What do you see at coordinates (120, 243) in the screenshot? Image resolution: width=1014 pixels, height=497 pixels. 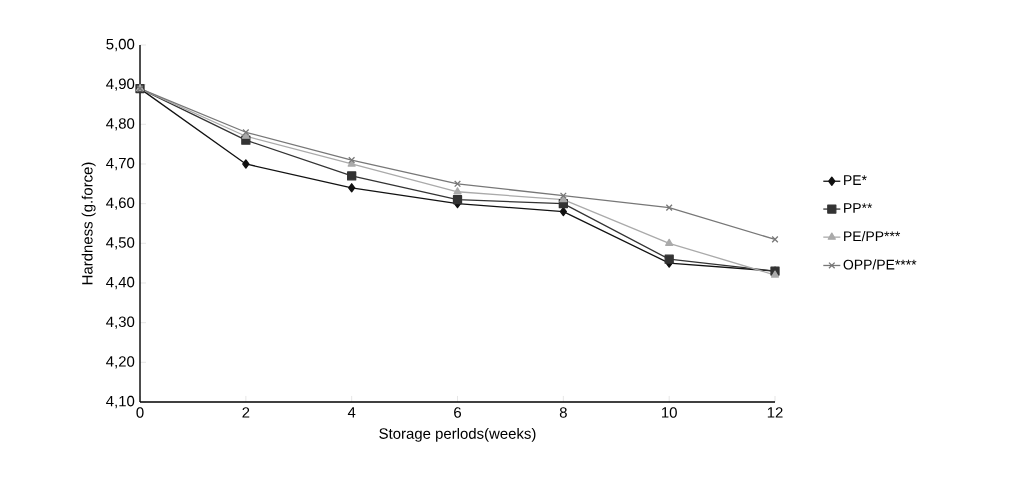 I see `y-tick-label: 4,50` at bounding box center [120, 243].